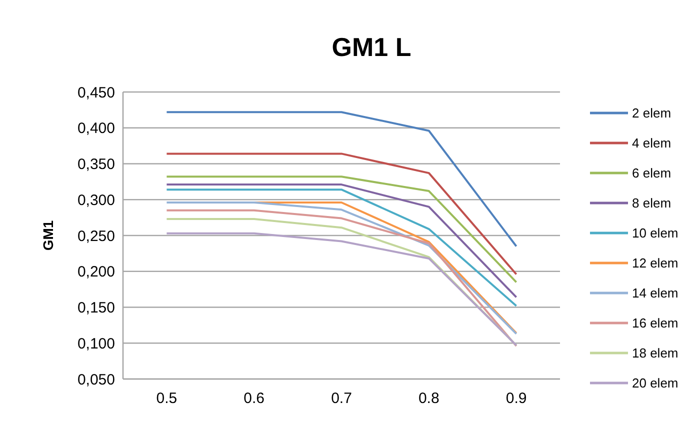 The height and width of the screenshot is (422, 688). Describe the element at coordinates (96, 200) in the screenshot. I see `y-tick-label: 0,300` at that location.